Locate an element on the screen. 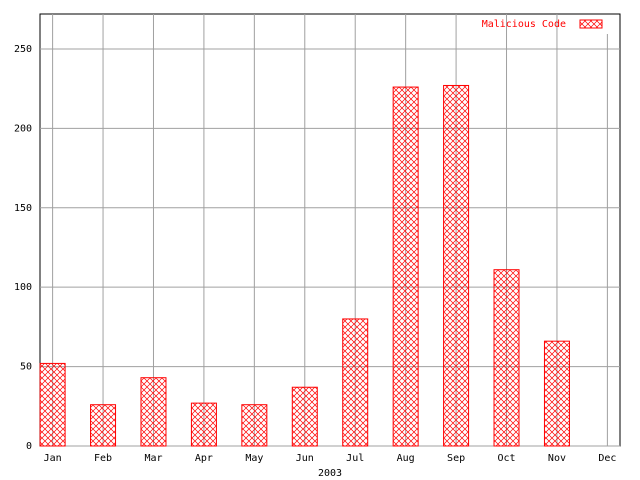  x-tick-label: Apr is located at coordinates (204, 458).